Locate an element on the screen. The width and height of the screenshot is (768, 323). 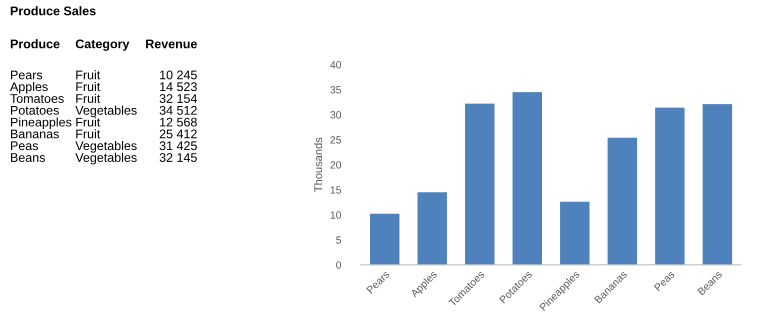
text: Pineapples is located at coordinates (41, 123).